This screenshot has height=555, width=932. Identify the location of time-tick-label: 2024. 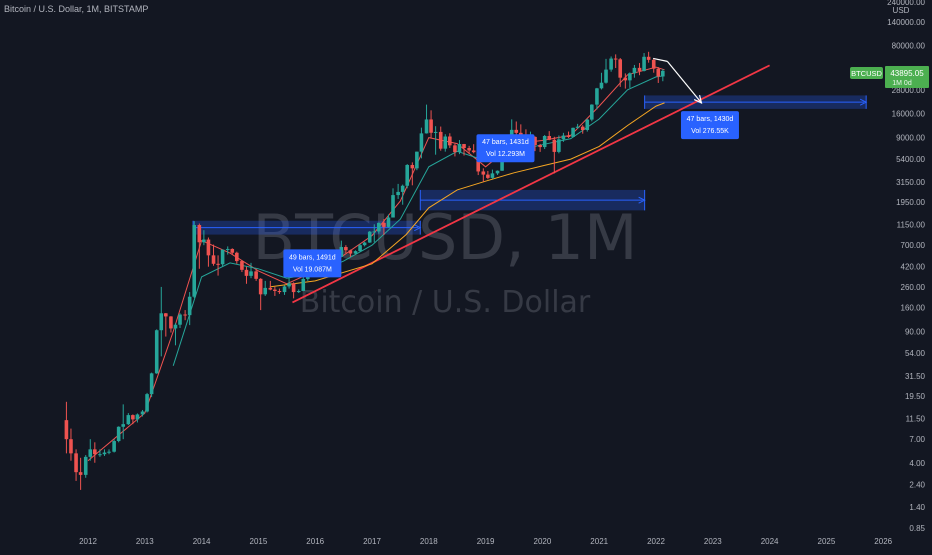
(770, 541).